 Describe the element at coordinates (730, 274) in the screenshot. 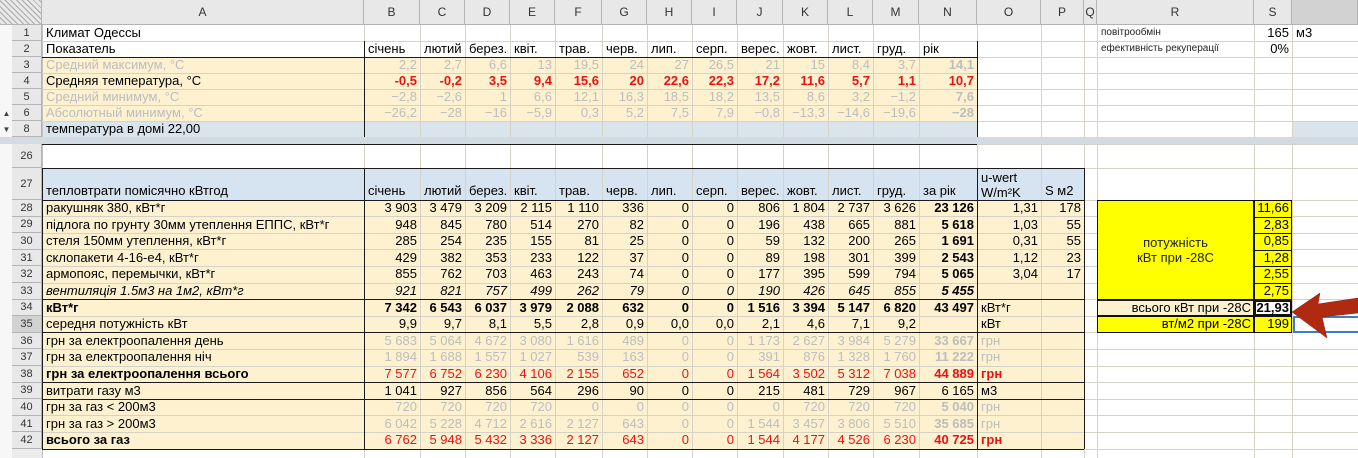

I see `cell-I32: 0` at that location.